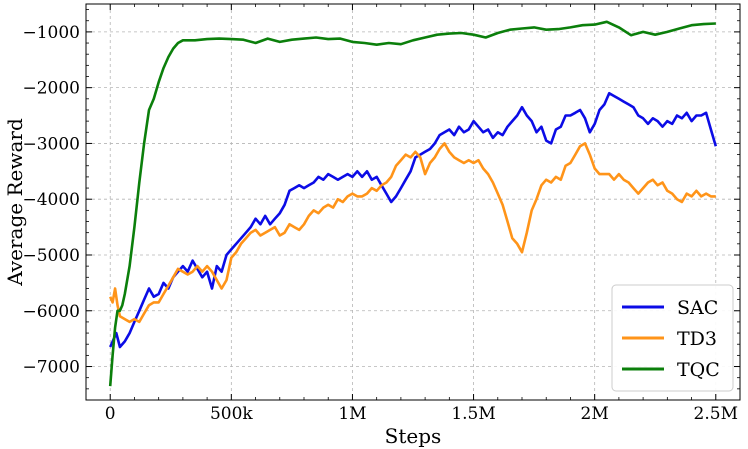 This screenshot has height=449, width=748. I want to click on x-tick-label: 2.5M, so click(716, 414).